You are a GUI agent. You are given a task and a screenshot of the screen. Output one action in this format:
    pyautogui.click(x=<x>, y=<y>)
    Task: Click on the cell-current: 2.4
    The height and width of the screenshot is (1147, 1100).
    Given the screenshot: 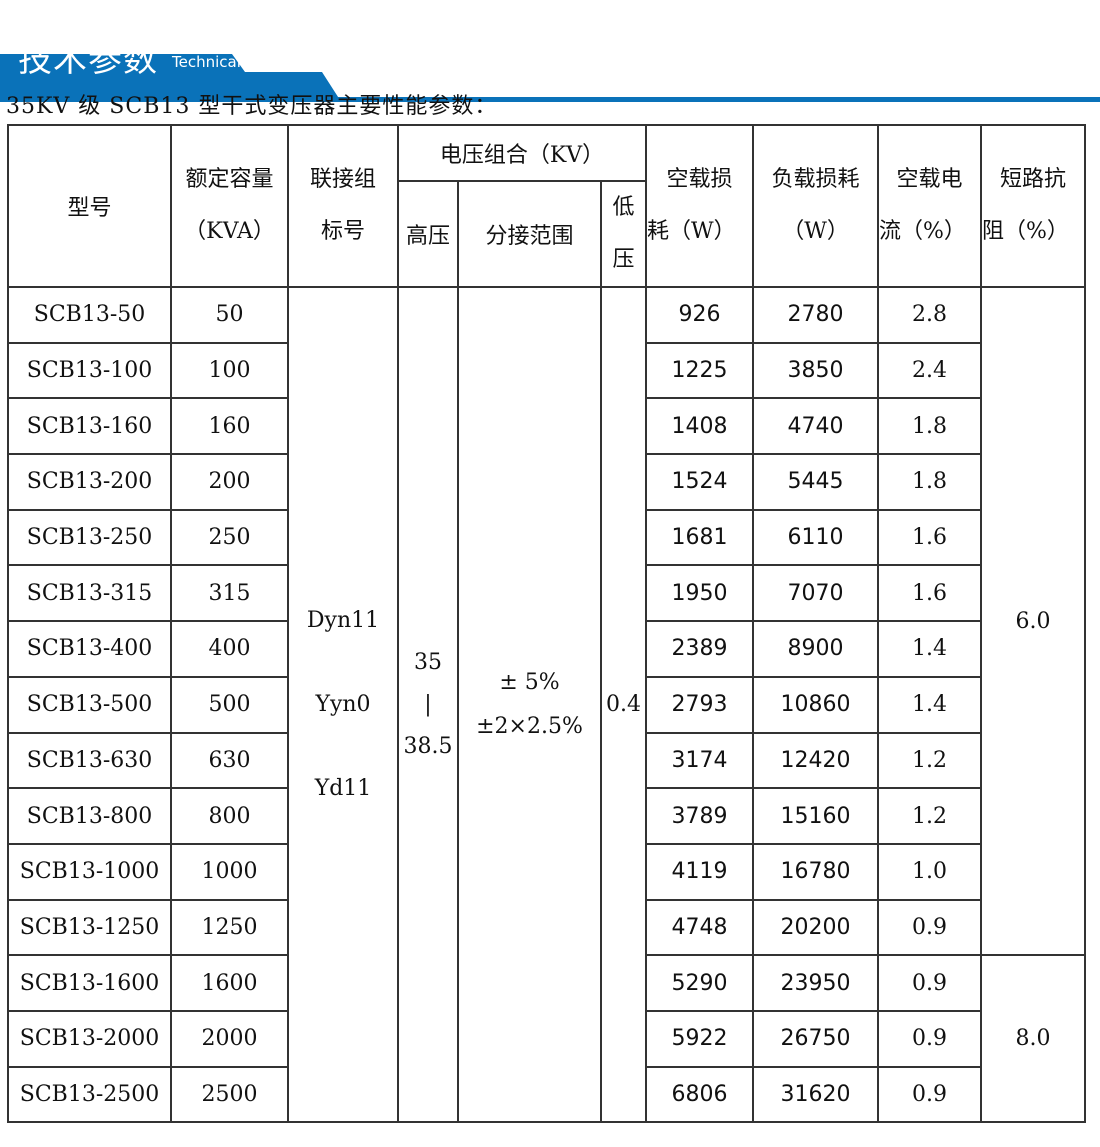 What is the action you would take?
    pyautogui.click(x=930, y=370)
    